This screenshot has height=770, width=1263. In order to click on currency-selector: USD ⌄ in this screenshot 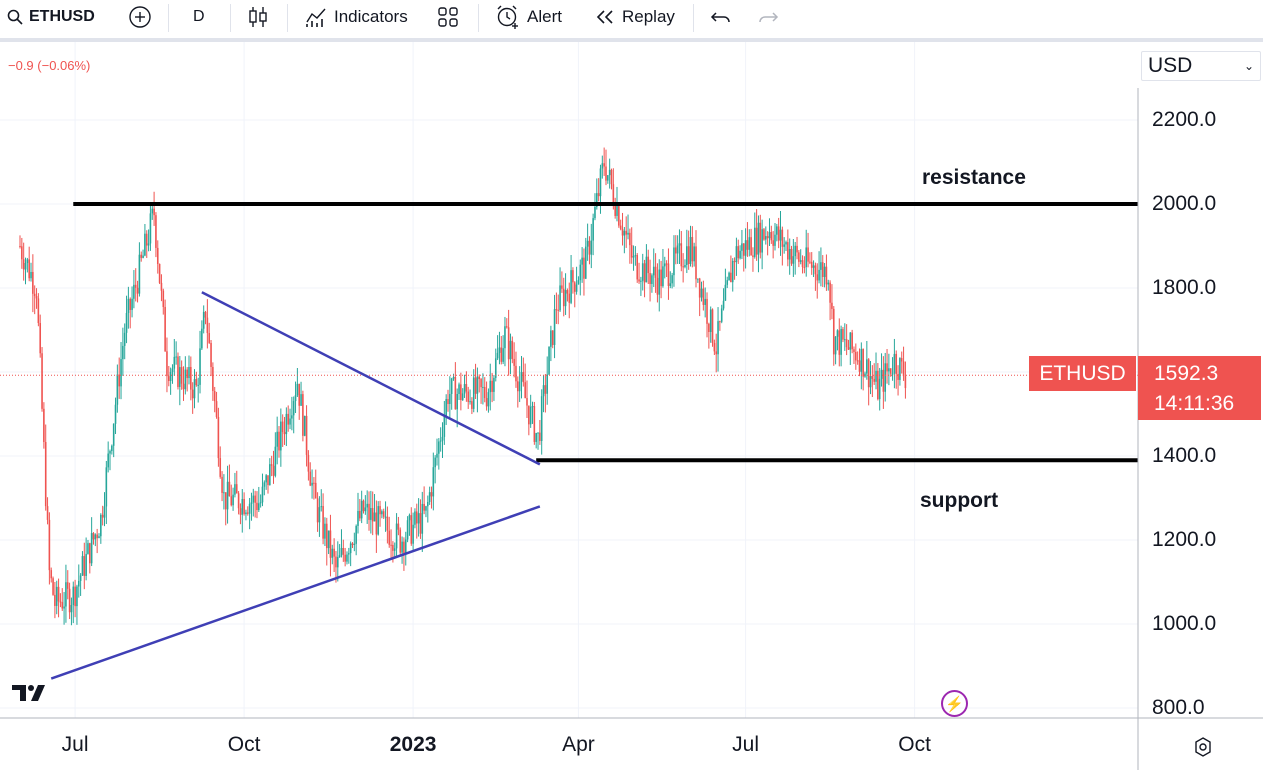, I will do `click(1201, 66)`.